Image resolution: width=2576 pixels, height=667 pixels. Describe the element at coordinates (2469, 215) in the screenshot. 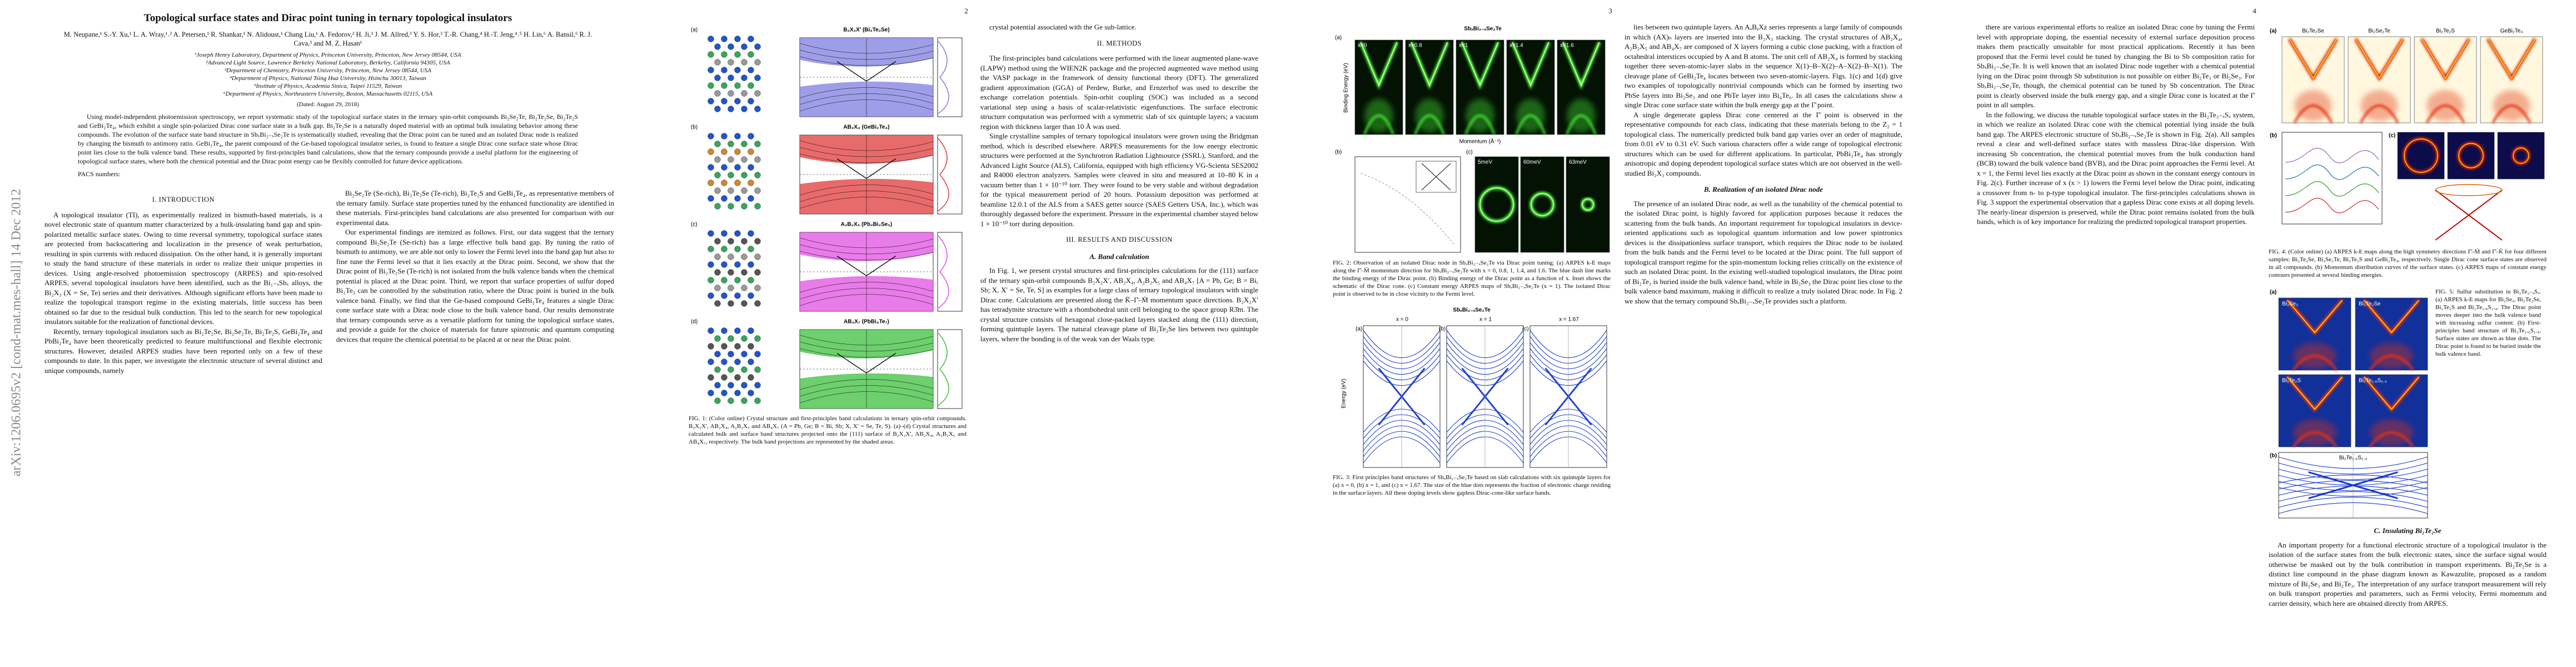

I see `dirac-cone-3d` at that location.